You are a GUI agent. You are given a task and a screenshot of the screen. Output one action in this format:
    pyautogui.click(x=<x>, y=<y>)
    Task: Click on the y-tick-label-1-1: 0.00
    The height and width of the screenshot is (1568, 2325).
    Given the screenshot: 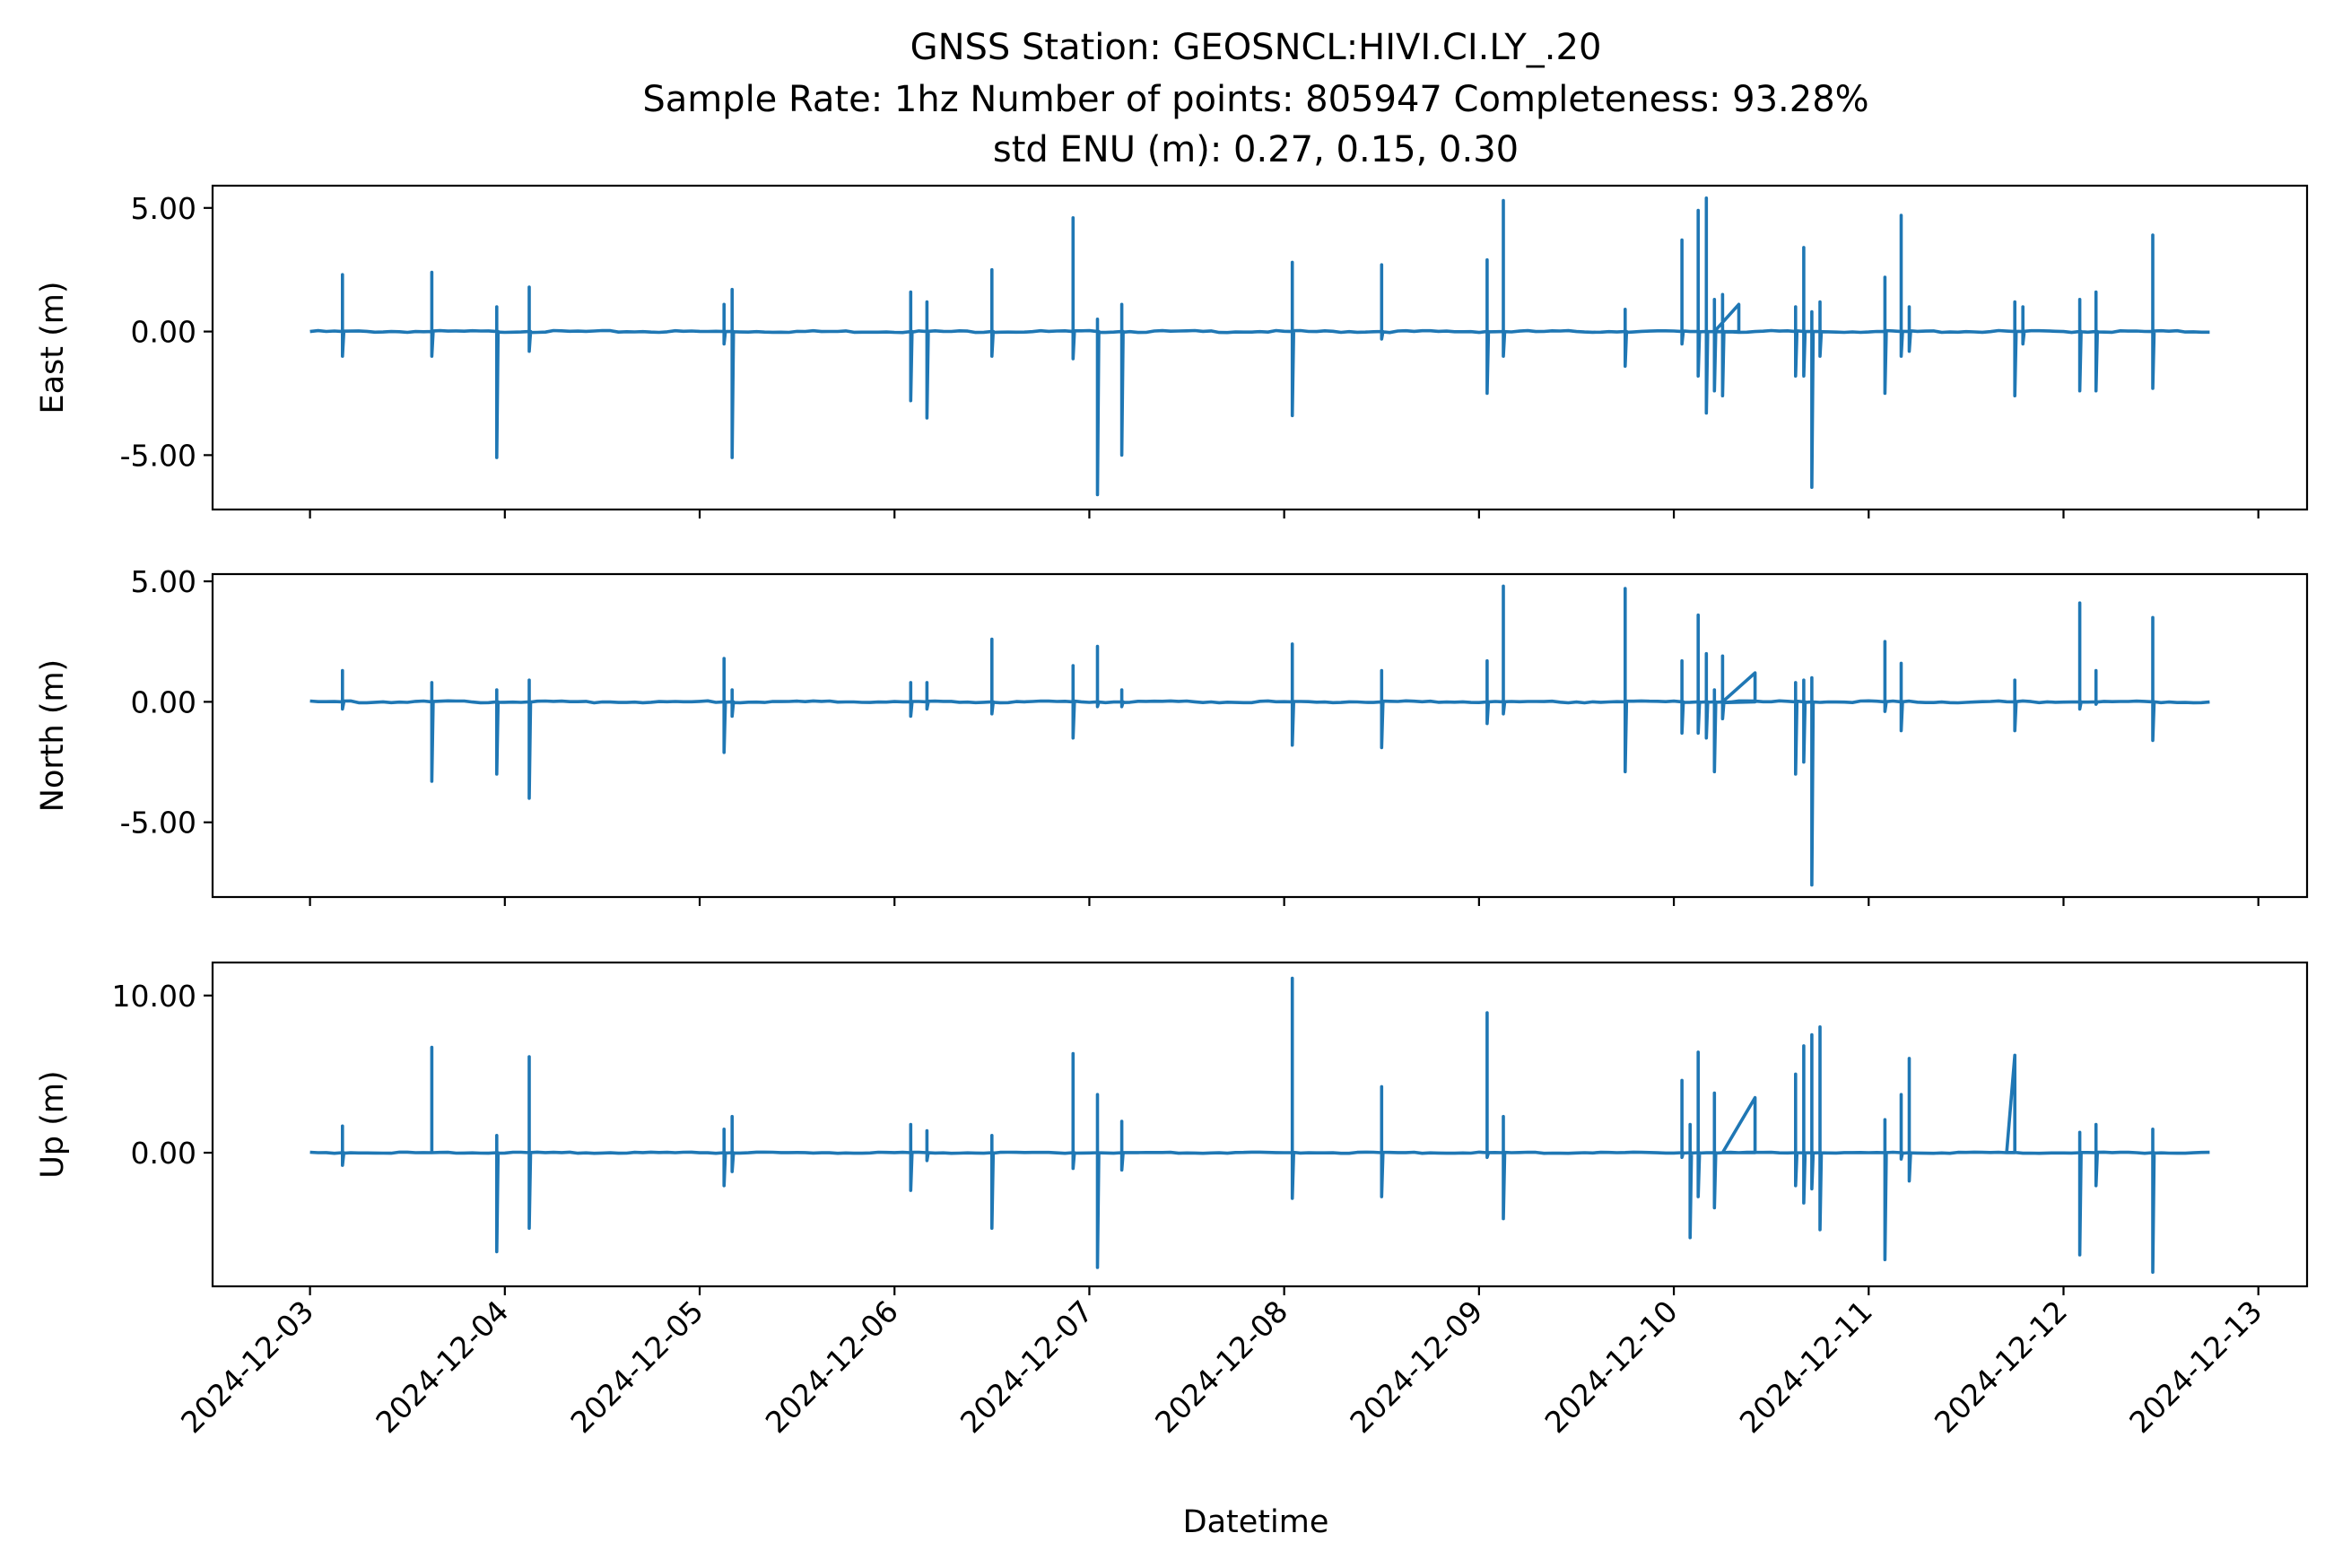 What is the action you would take?
    pyautogui.click(x=163, y=702)
    